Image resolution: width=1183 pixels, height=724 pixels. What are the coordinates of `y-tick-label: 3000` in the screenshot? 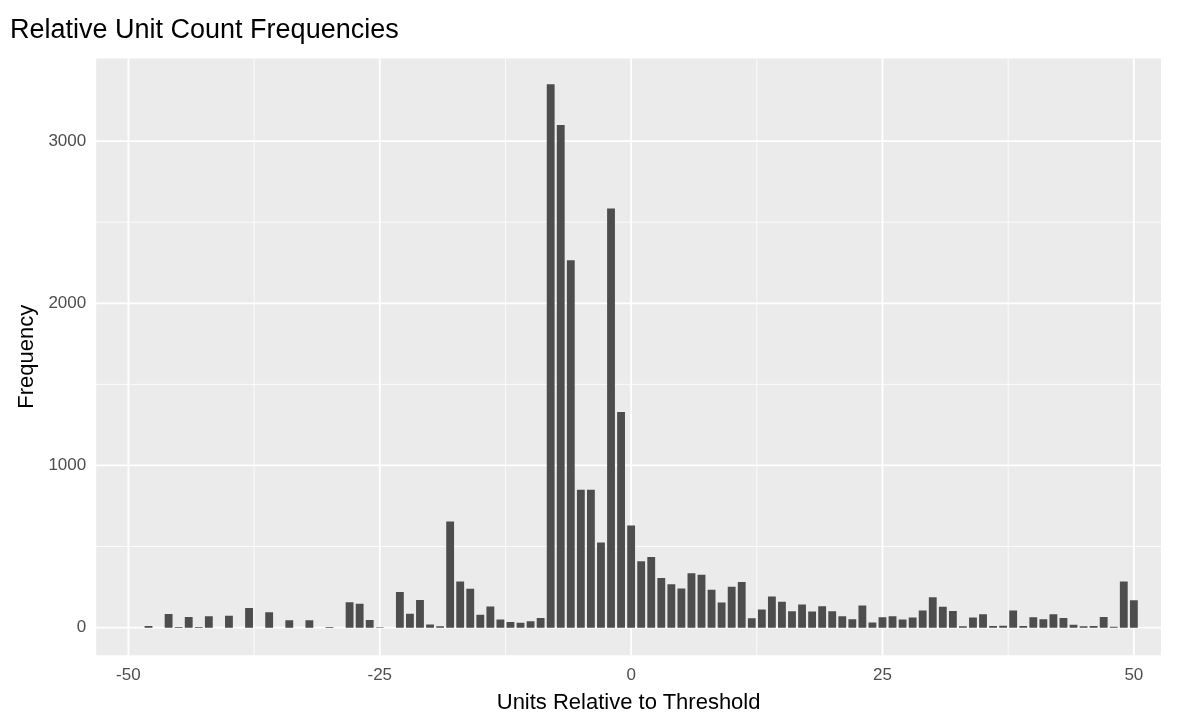 It's located at (67, 140).